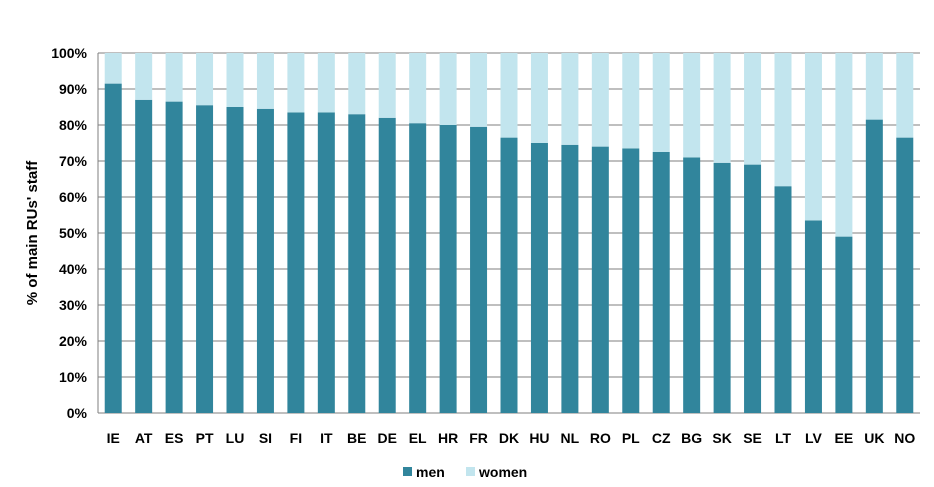  I want to click on bar-men-dk, so click(509, 275).